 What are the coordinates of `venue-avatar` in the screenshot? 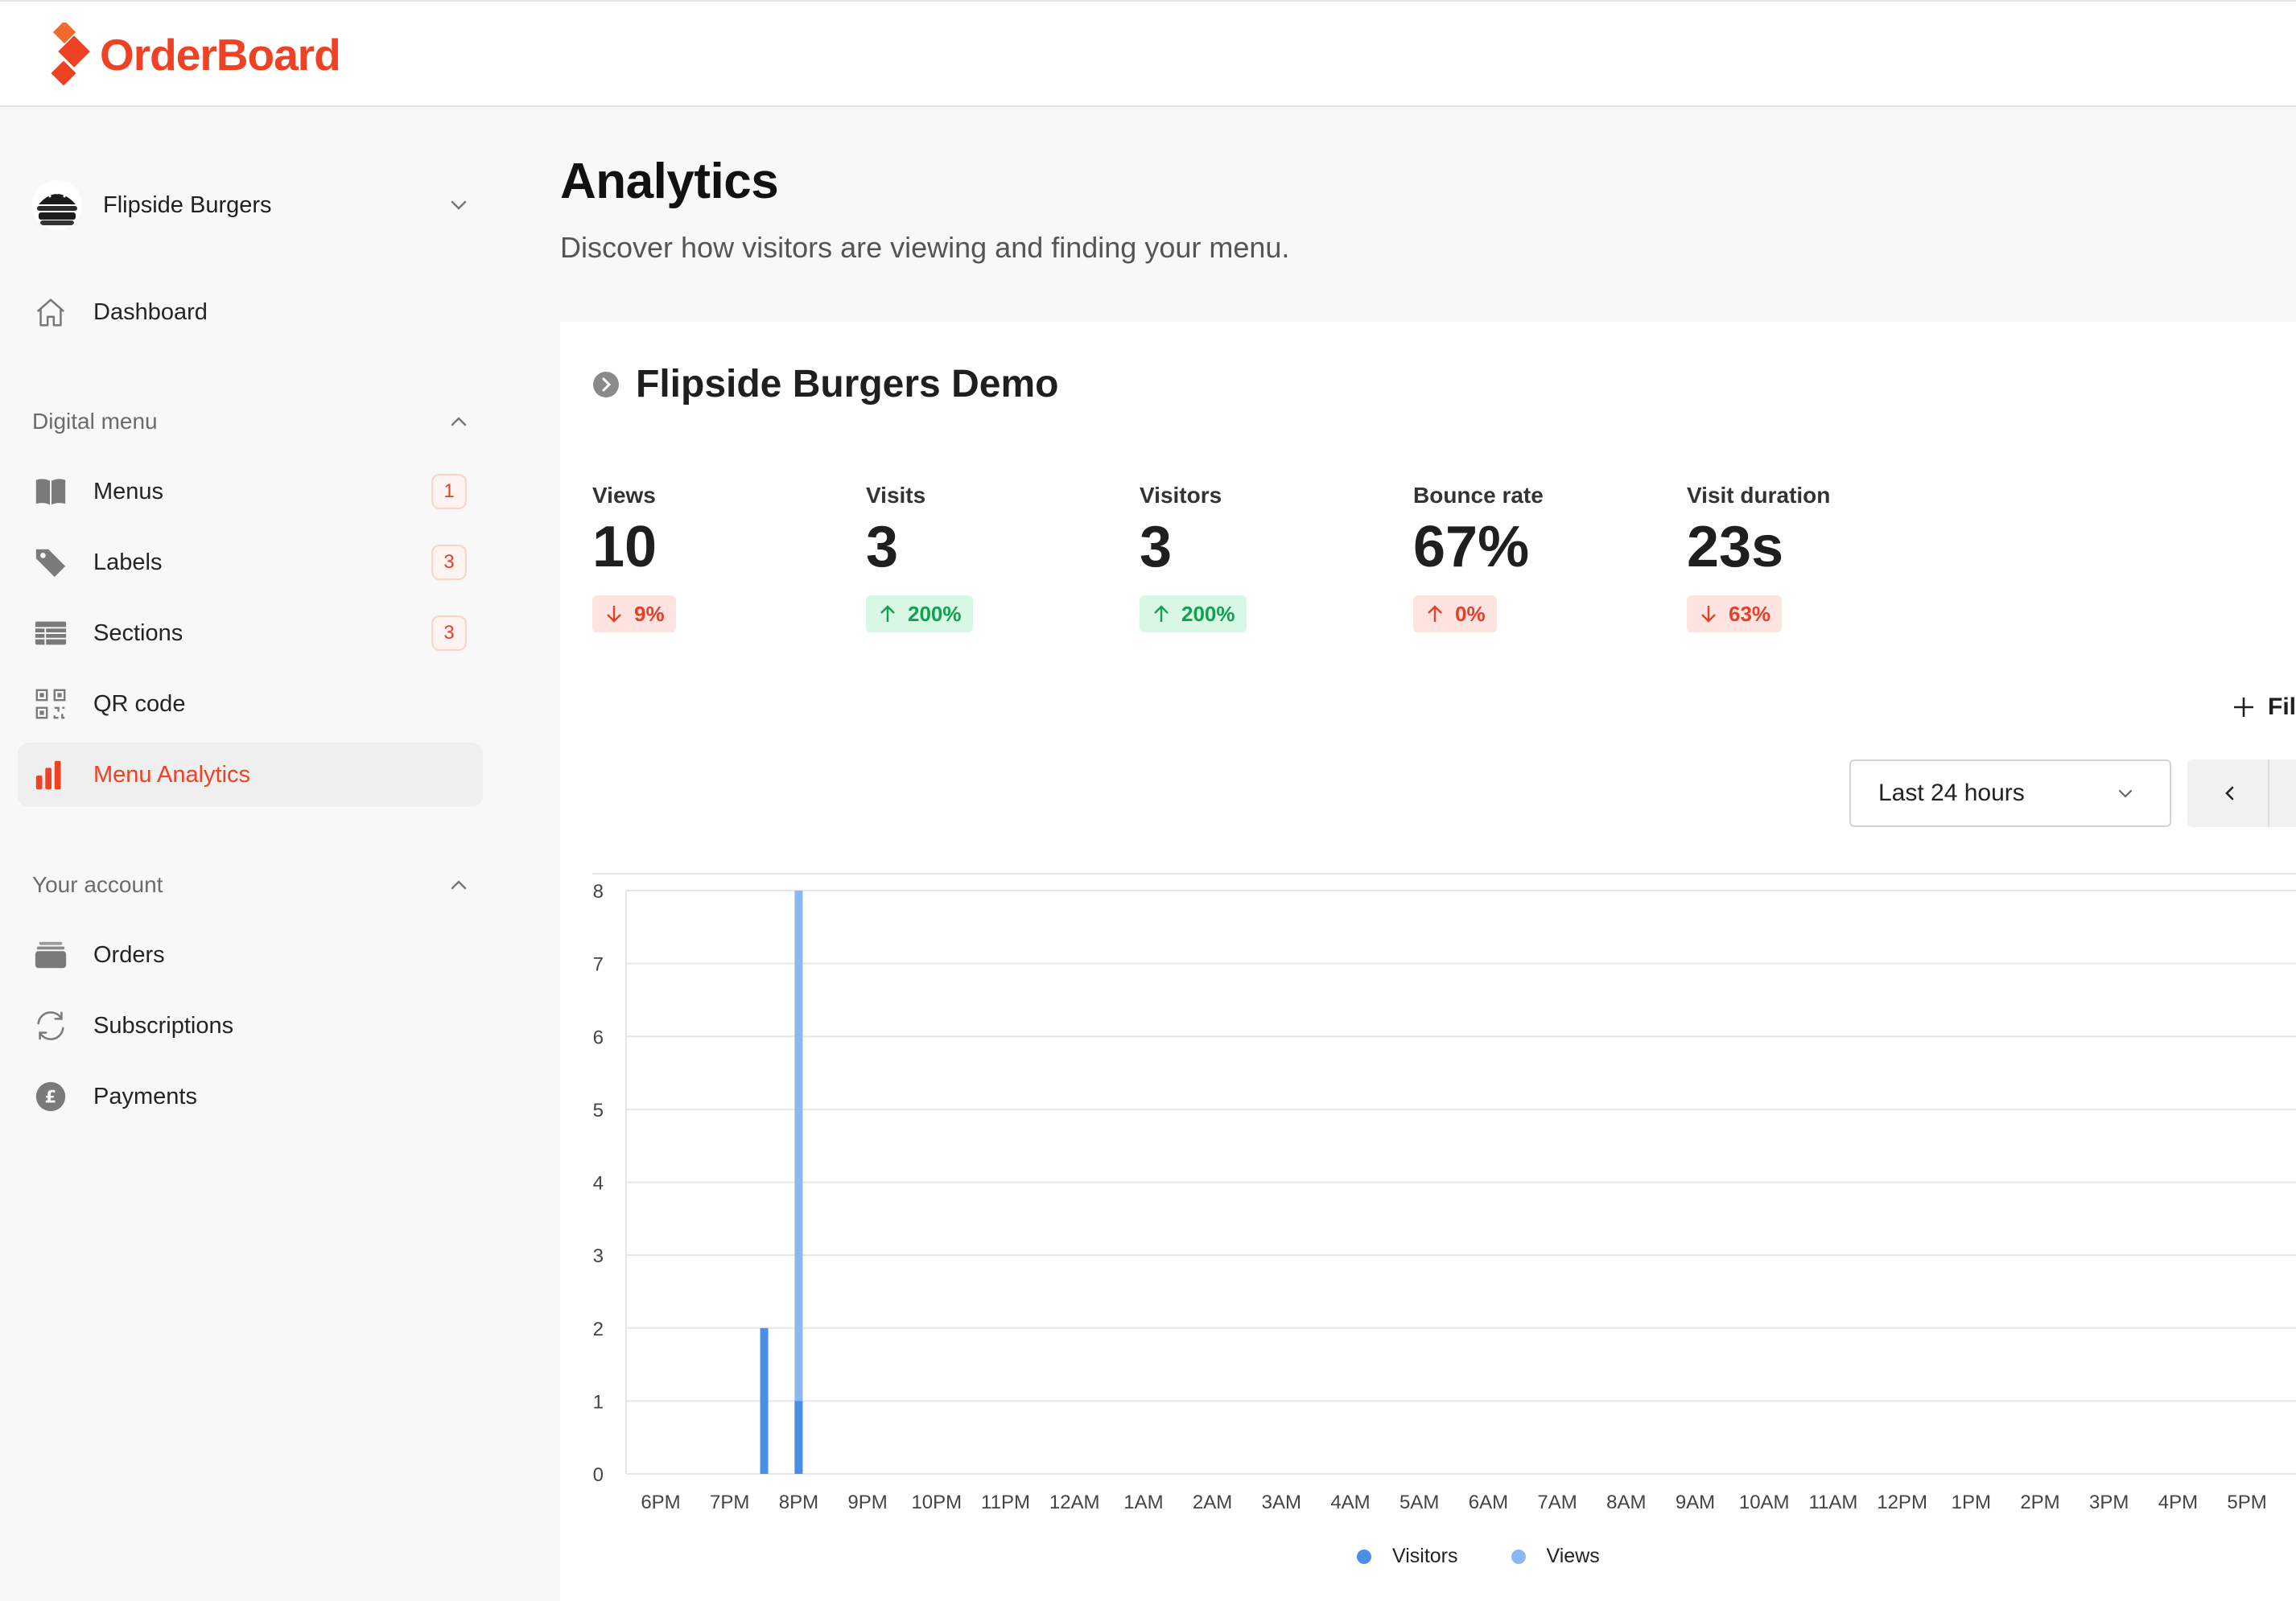 It's located at (57, 205).